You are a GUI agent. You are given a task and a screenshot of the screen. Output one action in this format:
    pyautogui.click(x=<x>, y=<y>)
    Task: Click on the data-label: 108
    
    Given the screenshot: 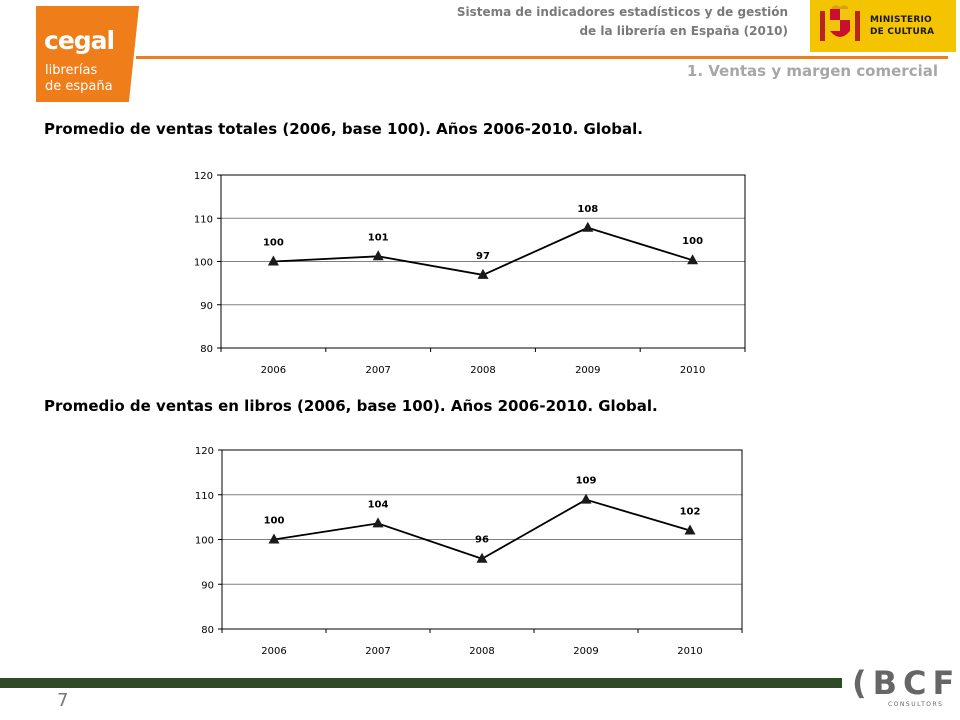 What is the action you would take?
    pyautogui.click(x=587, y=209)
    